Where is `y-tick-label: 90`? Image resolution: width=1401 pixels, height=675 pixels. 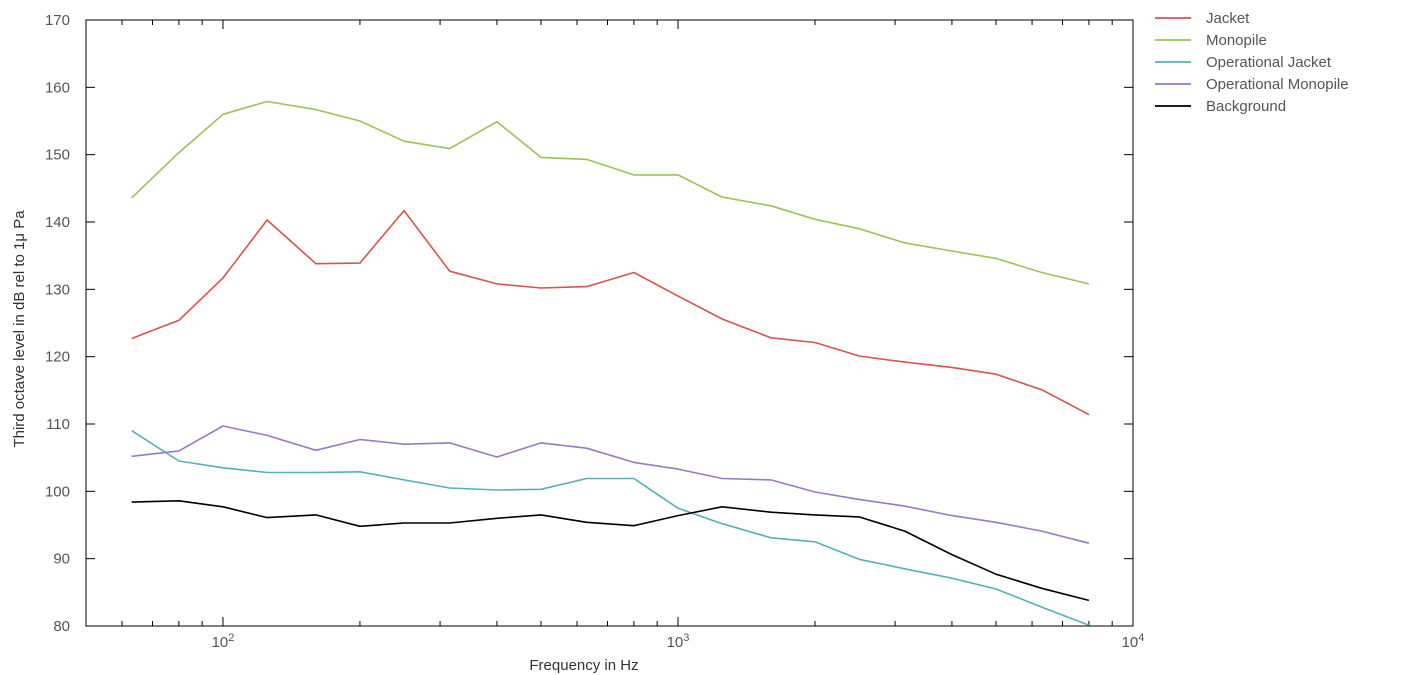
y-tick-label: 90 is located at coordinates (61, 559).